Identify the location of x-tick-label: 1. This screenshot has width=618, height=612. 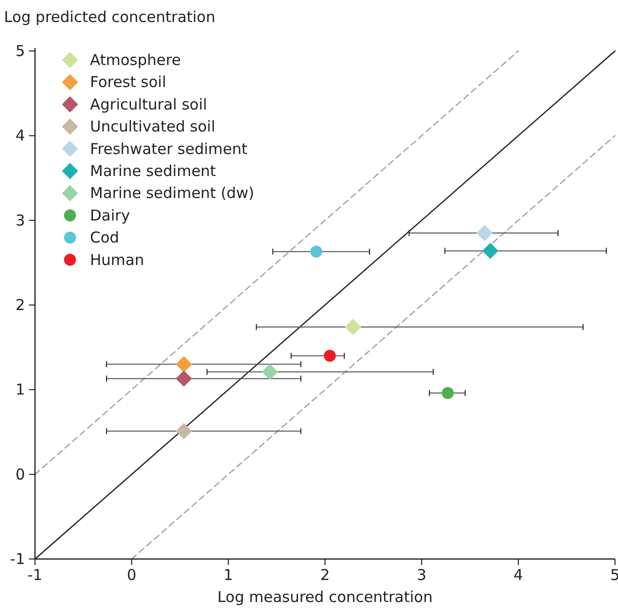
(229, 575).